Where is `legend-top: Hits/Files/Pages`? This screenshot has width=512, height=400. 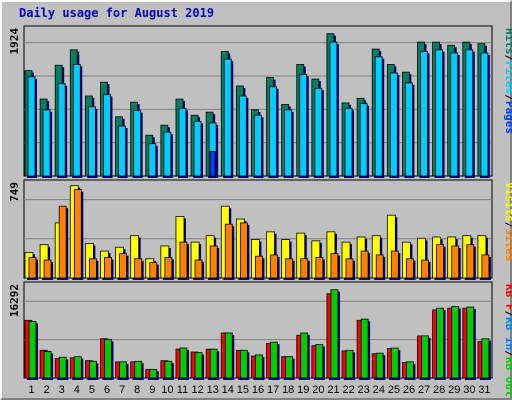
legend-top: Hits/Files/Pages is located at coordinates (507, 81).